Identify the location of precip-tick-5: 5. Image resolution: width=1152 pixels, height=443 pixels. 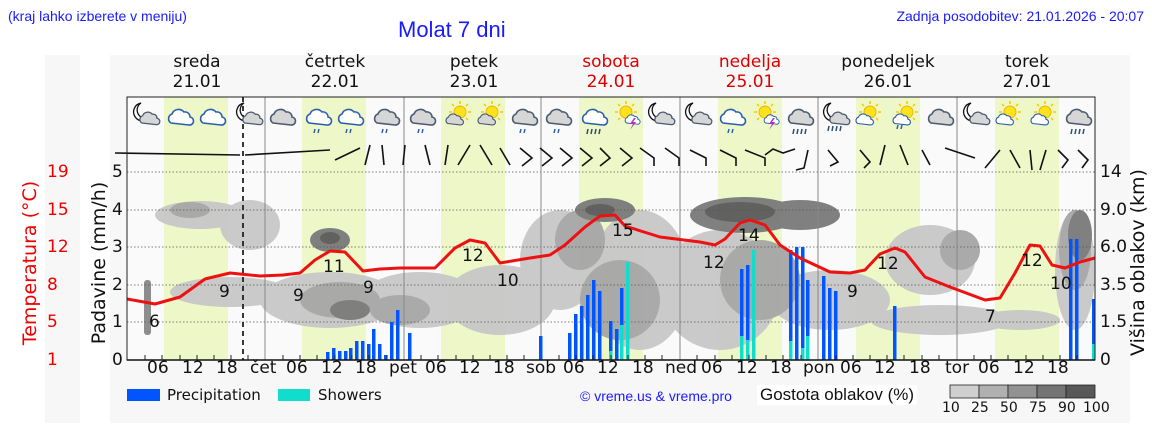
(117, 172).